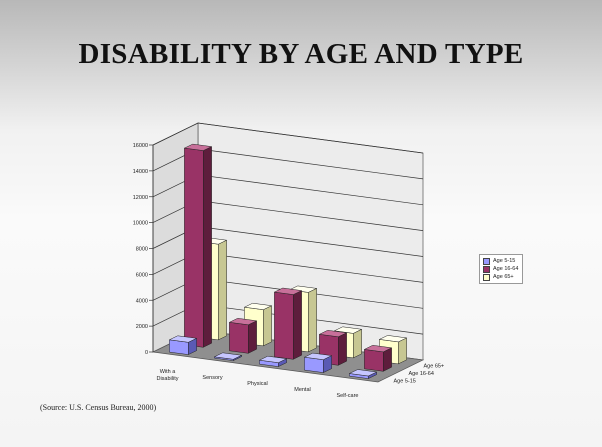 The height and width of the screenshot is (447, 602). I want to click on legend-item: Age 5-15, so click(500, 261).